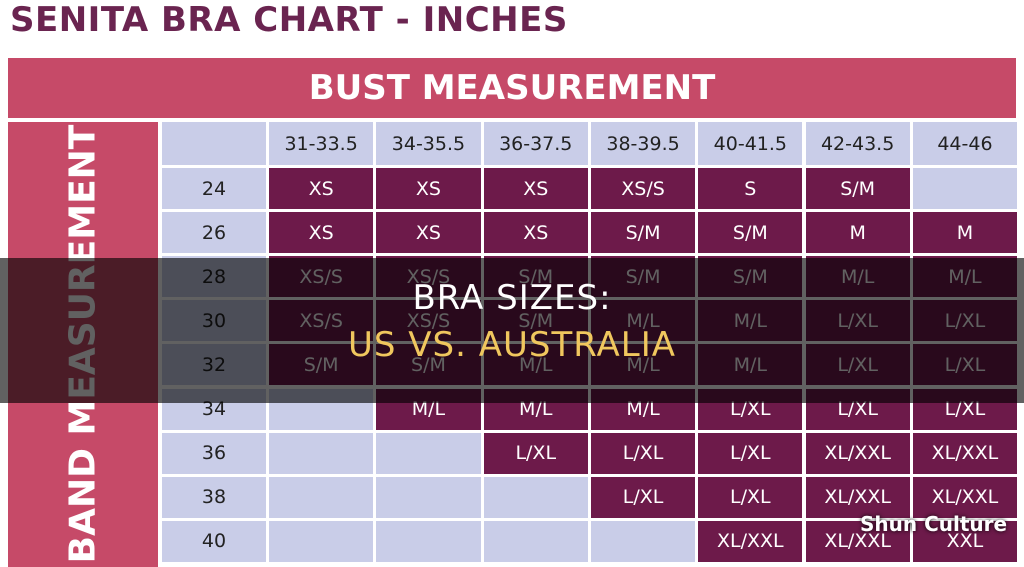 The image size is (1024, 567). What do you see at coordinates (214, 453) in the screenshot?
I see `band-label: 36` at bounding box center [214, 453].